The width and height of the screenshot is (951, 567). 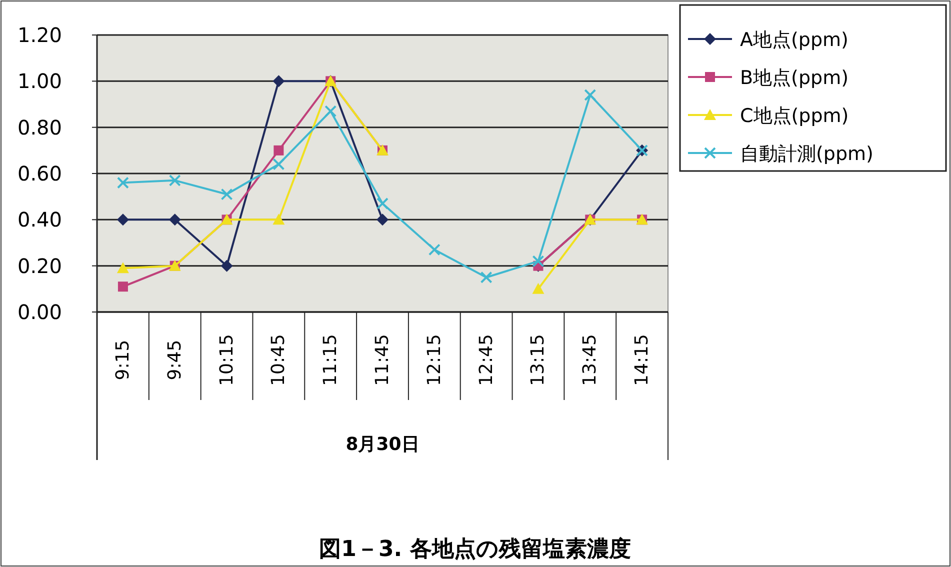 What do you see at coordinates (39, 174) in the screenshot?
I see `y-tick-label: 0.60` at bounding box center [39, 174].